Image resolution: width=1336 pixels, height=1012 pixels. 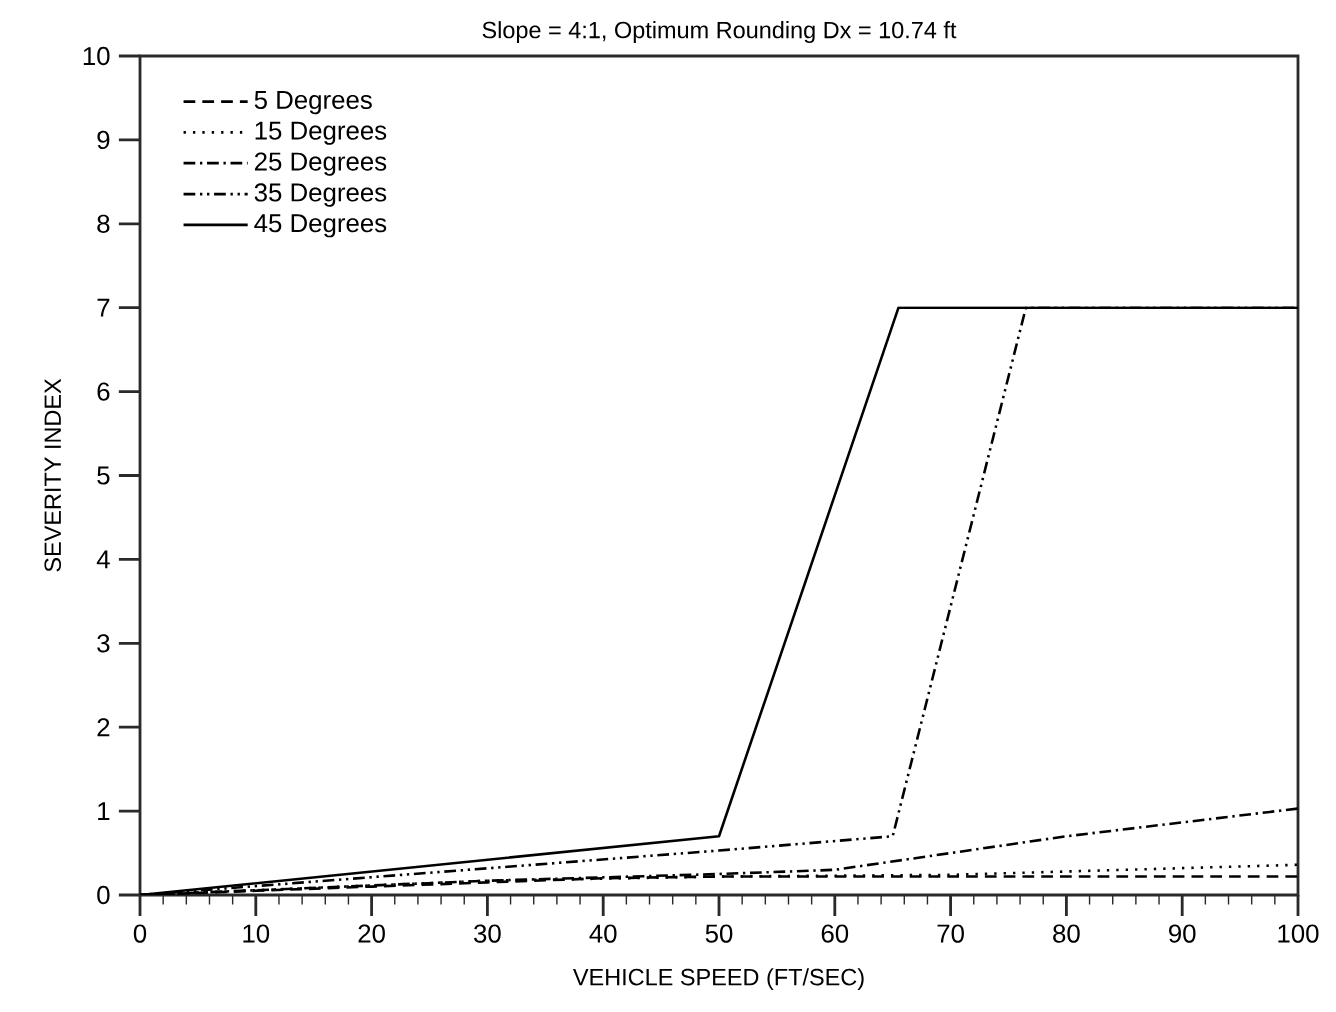 What do you see at coordinates (1066, 933) in the screenshot?
I see `x-tick-label: 80` at bounding box center [1066, 933].